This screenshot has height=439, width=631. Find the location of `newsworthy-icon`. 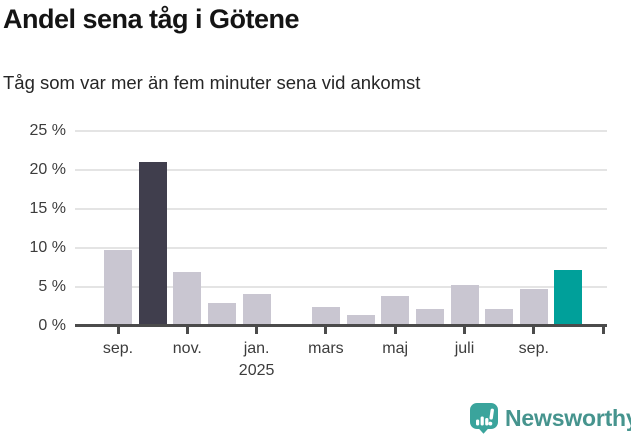

newsworthy-icon is located at coordinates (484, 418).